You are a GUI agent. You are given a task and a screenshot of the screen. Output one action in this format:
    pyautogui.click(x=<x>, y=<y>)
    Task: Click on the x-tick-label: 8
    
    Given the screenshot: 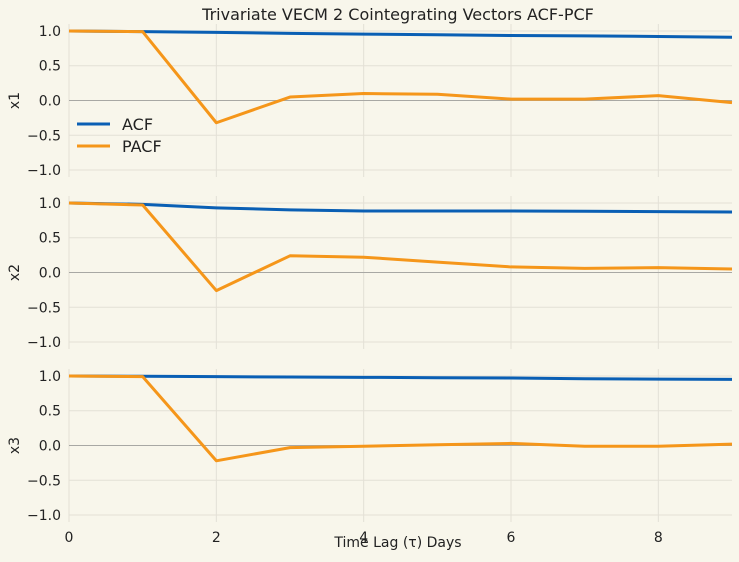 What is the action you would take?
    pyautogui.click(x=658, y=538)
    